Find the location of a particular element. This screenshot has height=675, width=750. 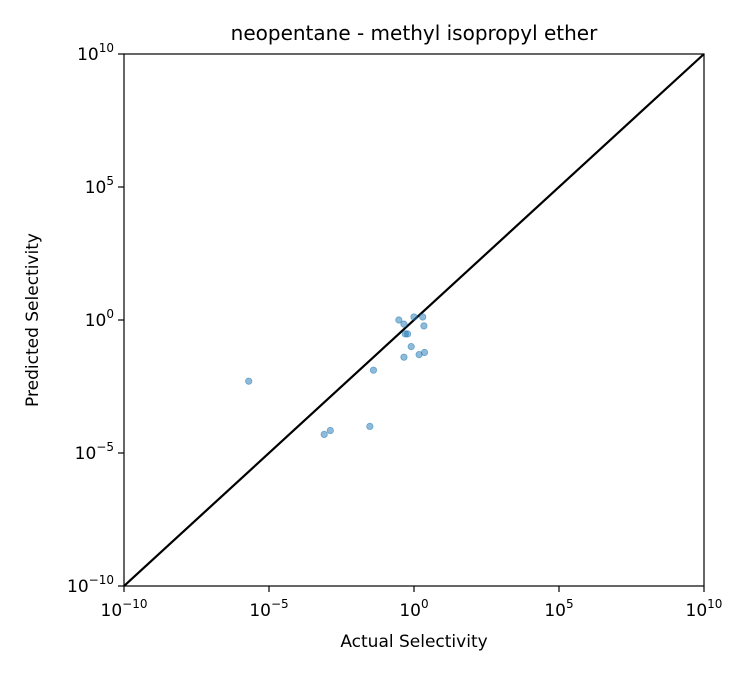

x-tick-label: 10⁻⁵ is located at coordinates (268, 609).